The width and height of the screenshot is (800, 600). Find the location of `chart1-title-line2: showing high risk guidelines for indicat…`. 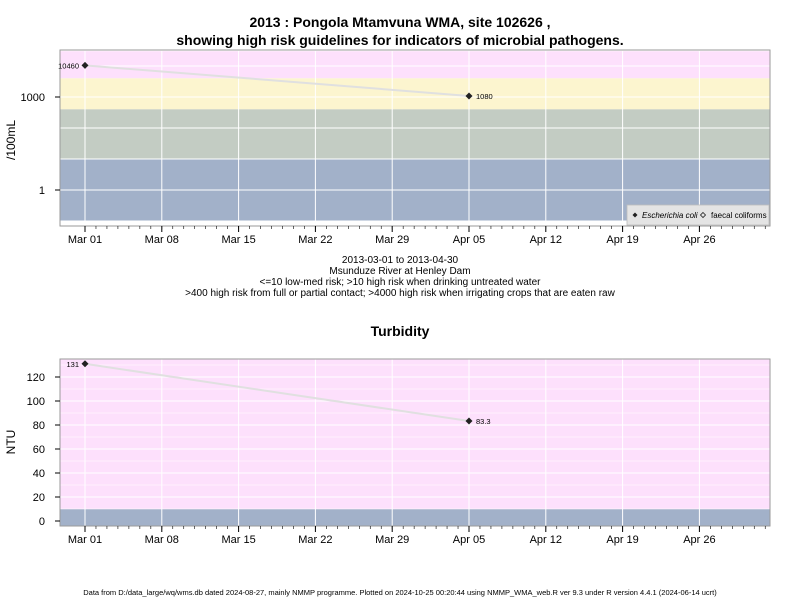

chart1-title-line2: showing high risk guidelines for indicat… is located at coordinates (400, 40).